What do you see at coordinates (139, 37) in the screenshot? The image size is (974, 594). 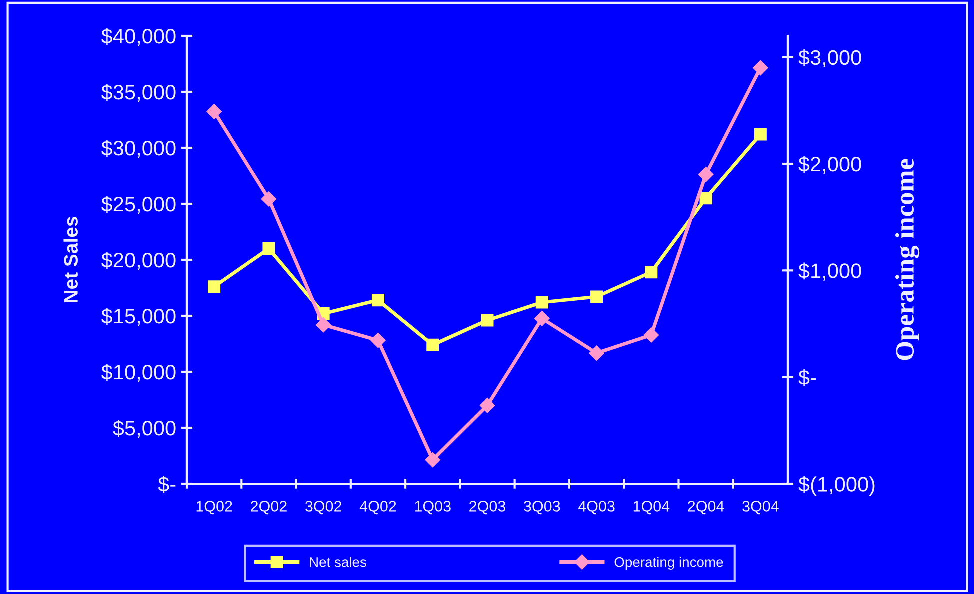 I see `y-tick-label: $40,000` at bounding box center [139, 37].